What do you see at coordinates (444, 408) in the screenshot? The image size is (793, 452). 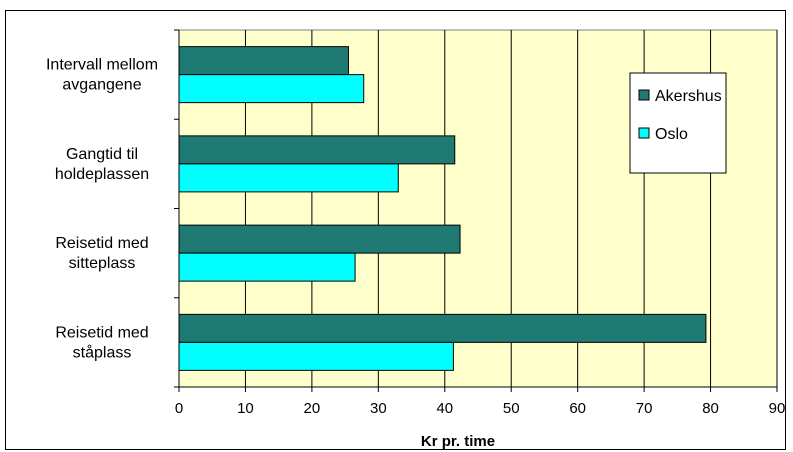 I see `x-tick-label: 40` at bounding box center [444, 408].